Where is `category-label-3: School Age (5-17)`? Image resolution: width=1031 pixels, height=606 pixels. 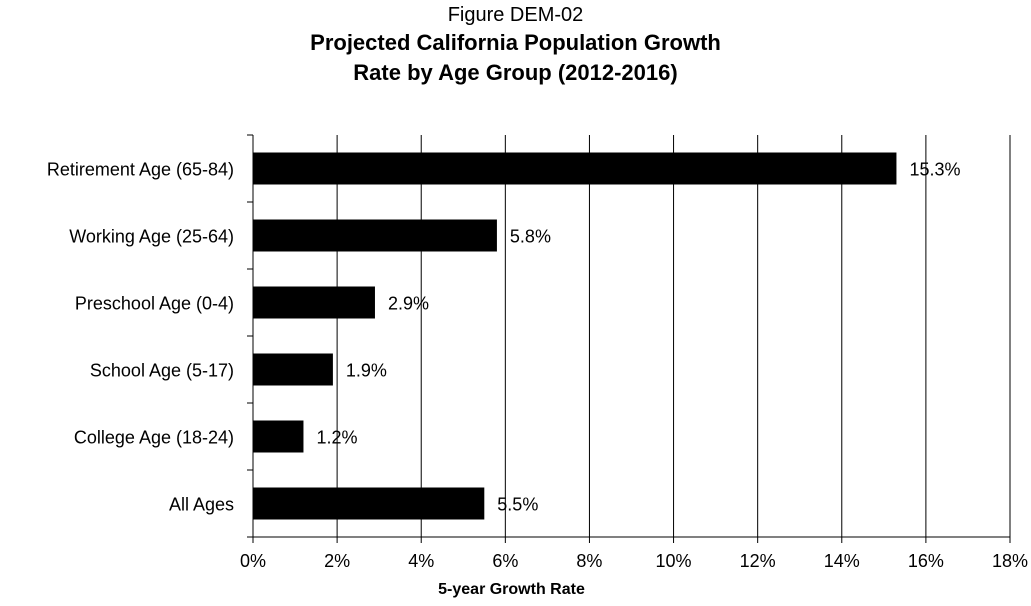 category-label-3: School Age (5-17) is located at coordinates (162, 371).